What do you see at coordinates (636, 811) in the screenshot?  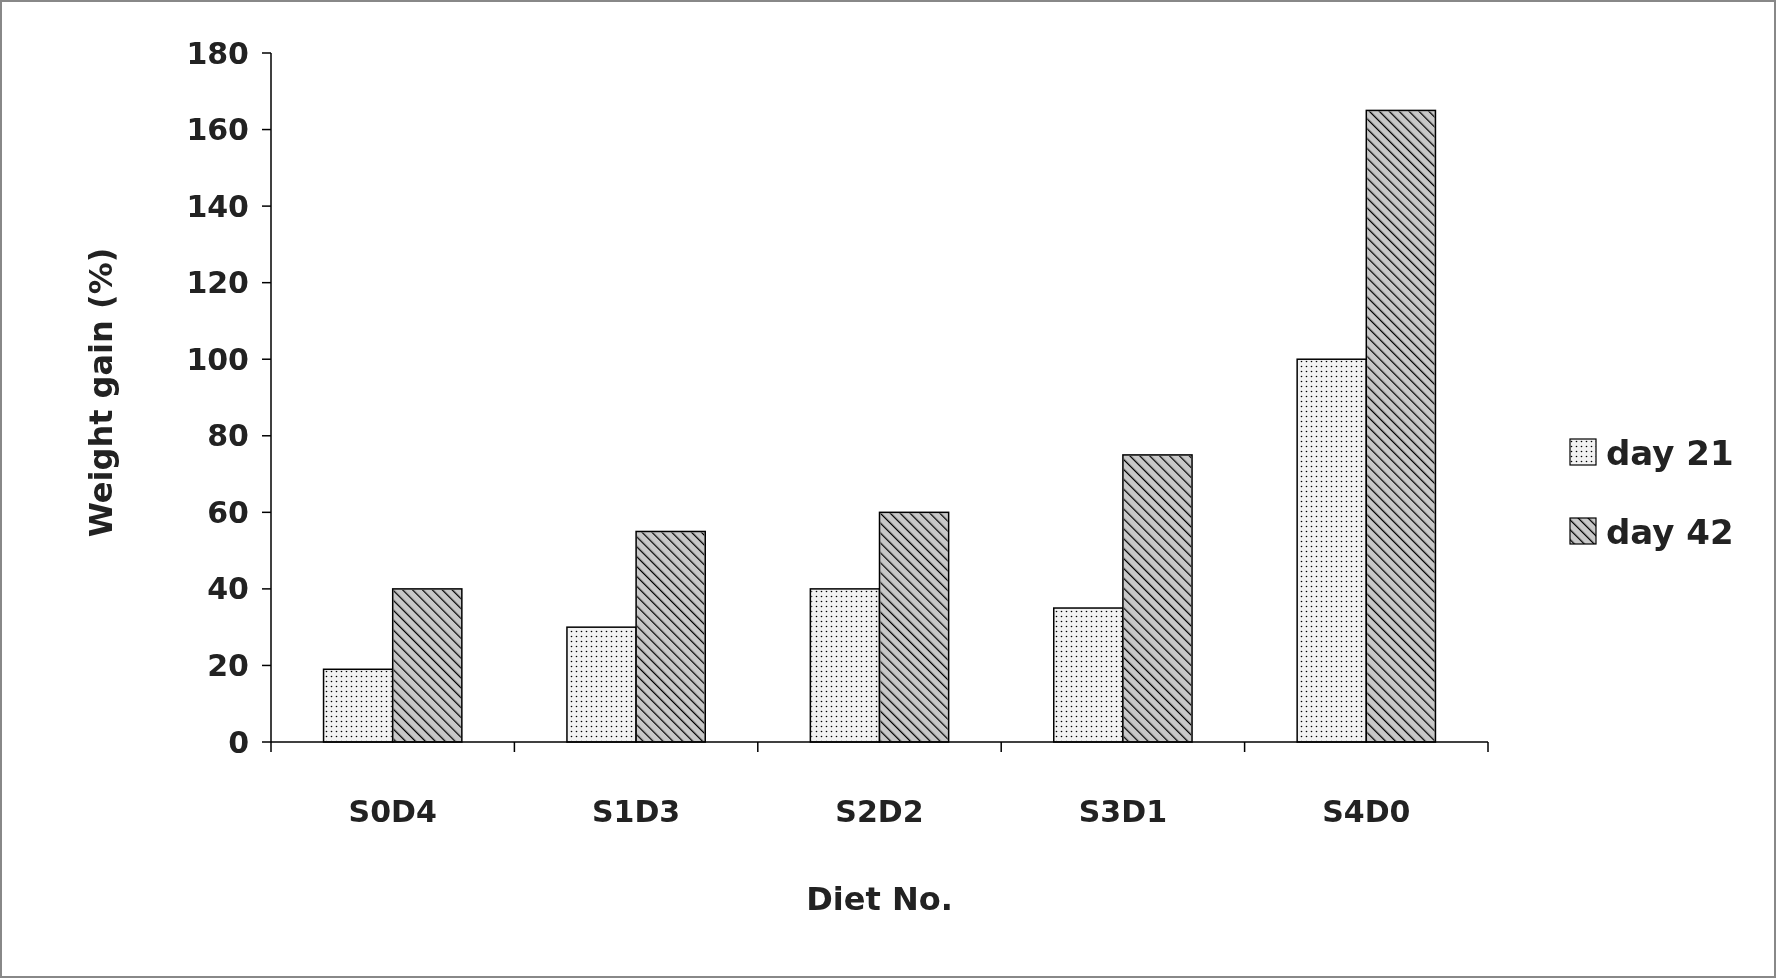 I see `x-tick-label: S1D3` at bounding box center [636, 811].